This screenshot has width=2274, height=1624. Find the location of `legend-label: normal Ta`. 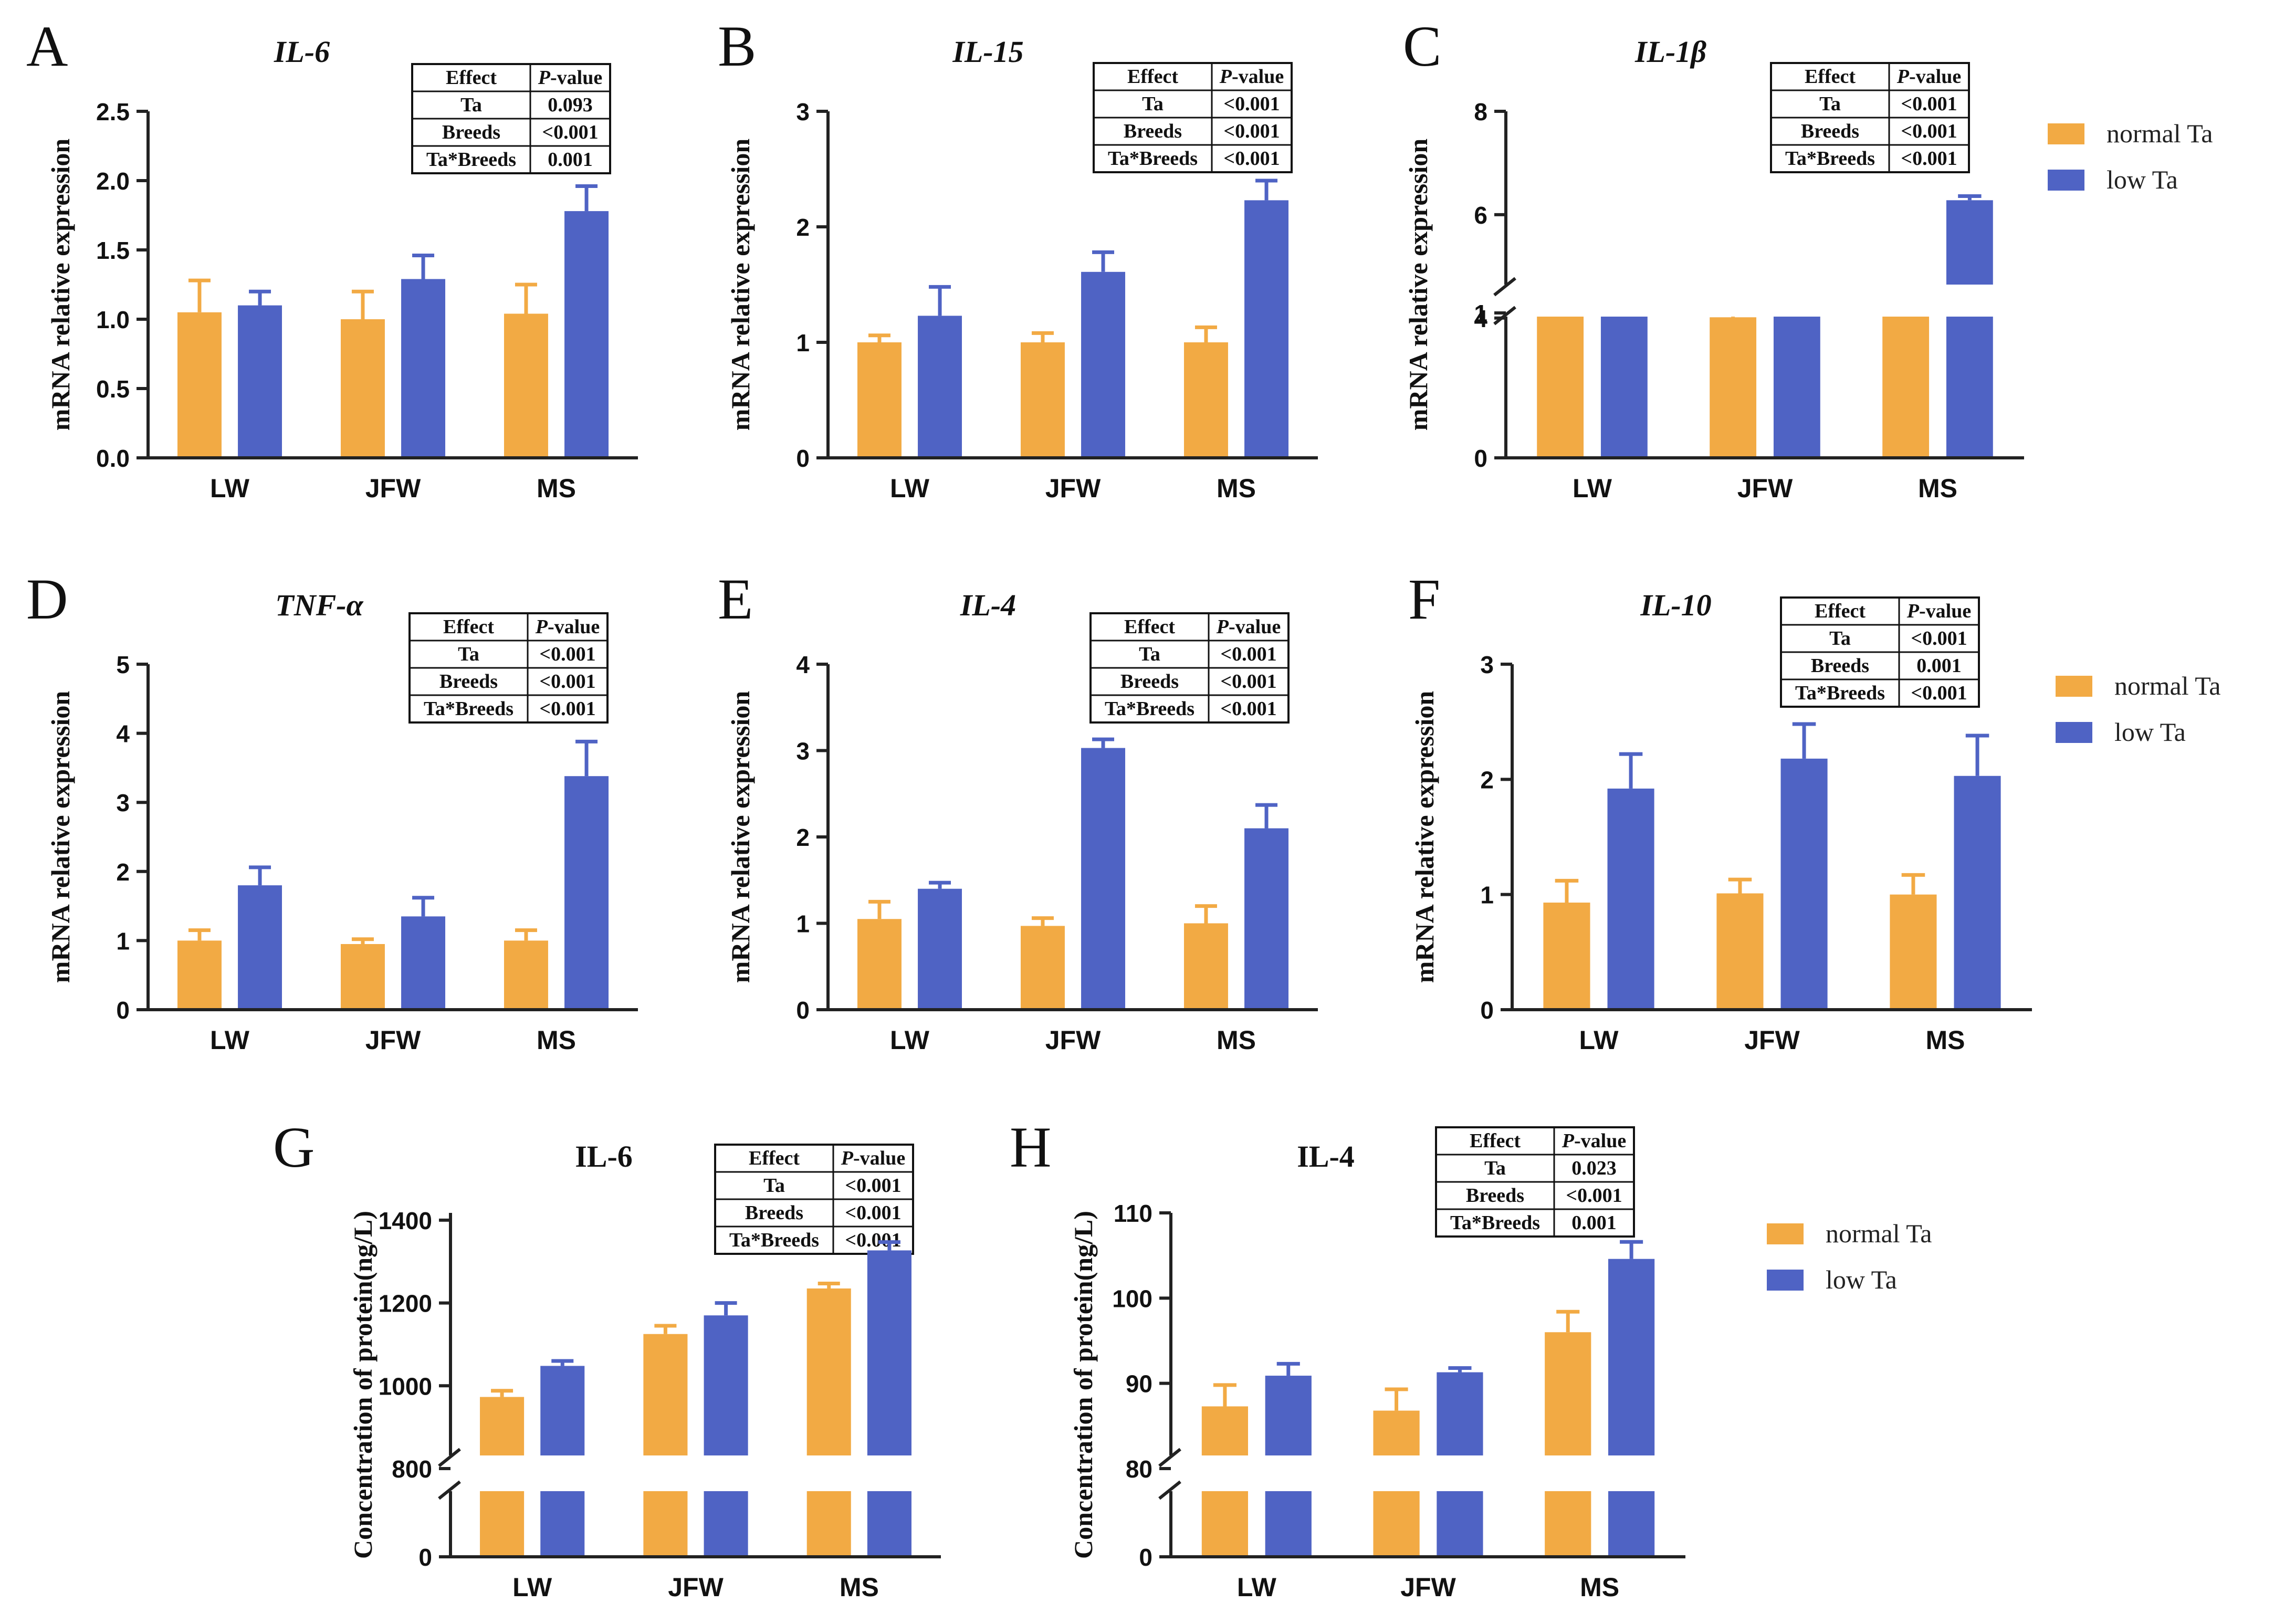

legend-label: normal Ta is located at coordinates (2160, 133).